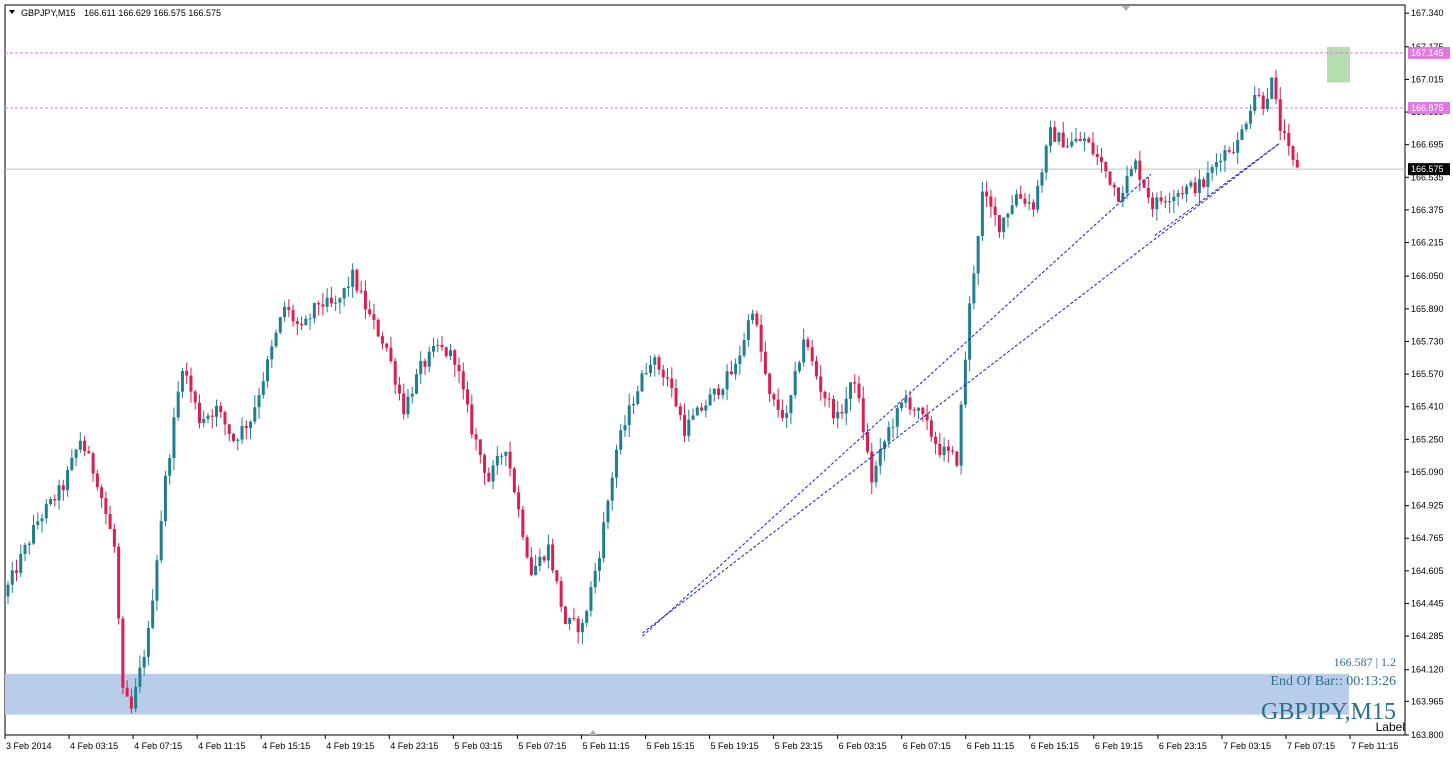  Describe the element at coordinates (593, 732) in the screenshot. I see `scroll-marker-icon` at that location.